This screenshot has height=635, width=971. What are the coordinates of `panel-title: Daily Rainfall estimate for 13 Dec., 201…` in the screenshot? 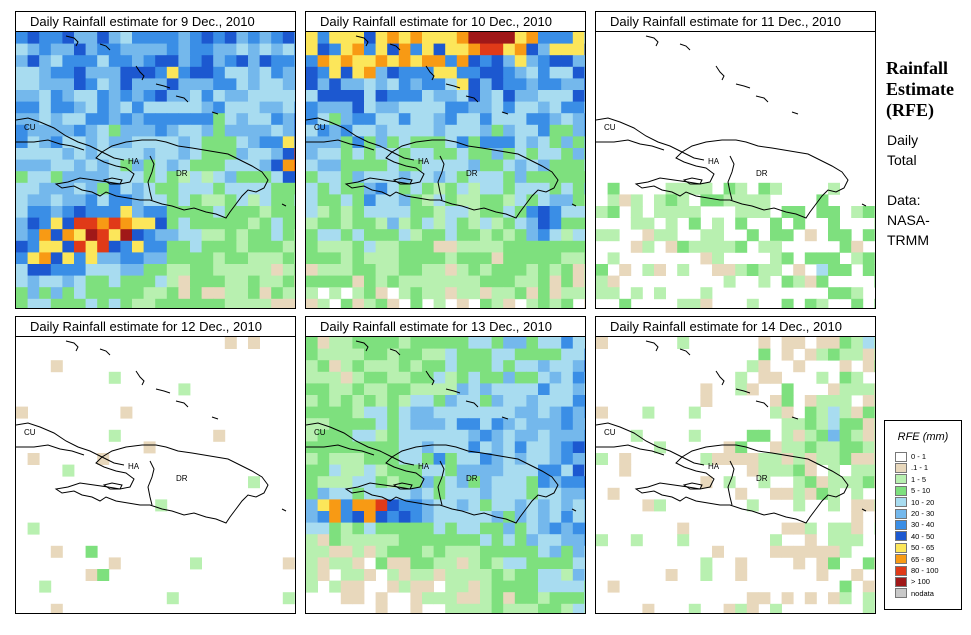 It's located at (445, 327).